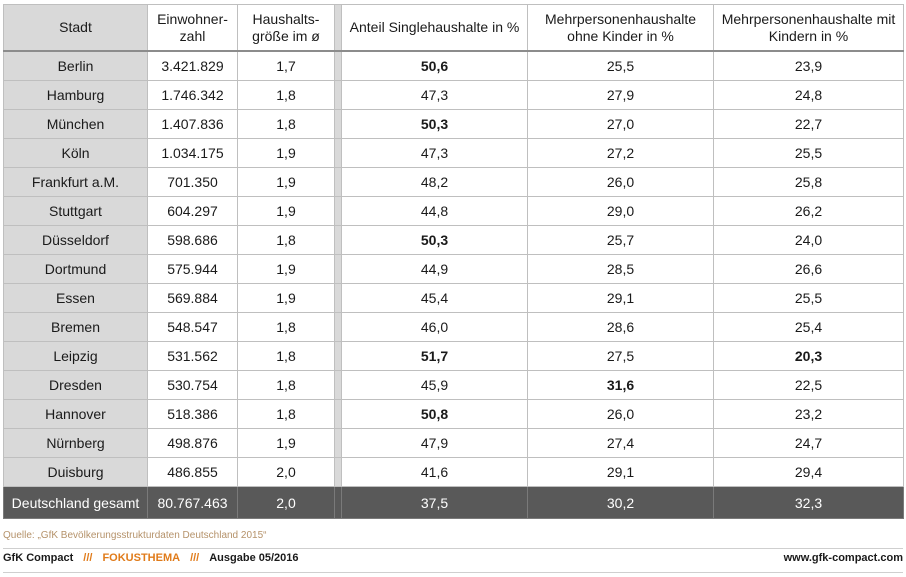 The height and width of the screenshot is (577, 906). Describe the element at coordinates (808, 240) in the screenshot. I see `cell-multi-kids: 24,0` at that location.